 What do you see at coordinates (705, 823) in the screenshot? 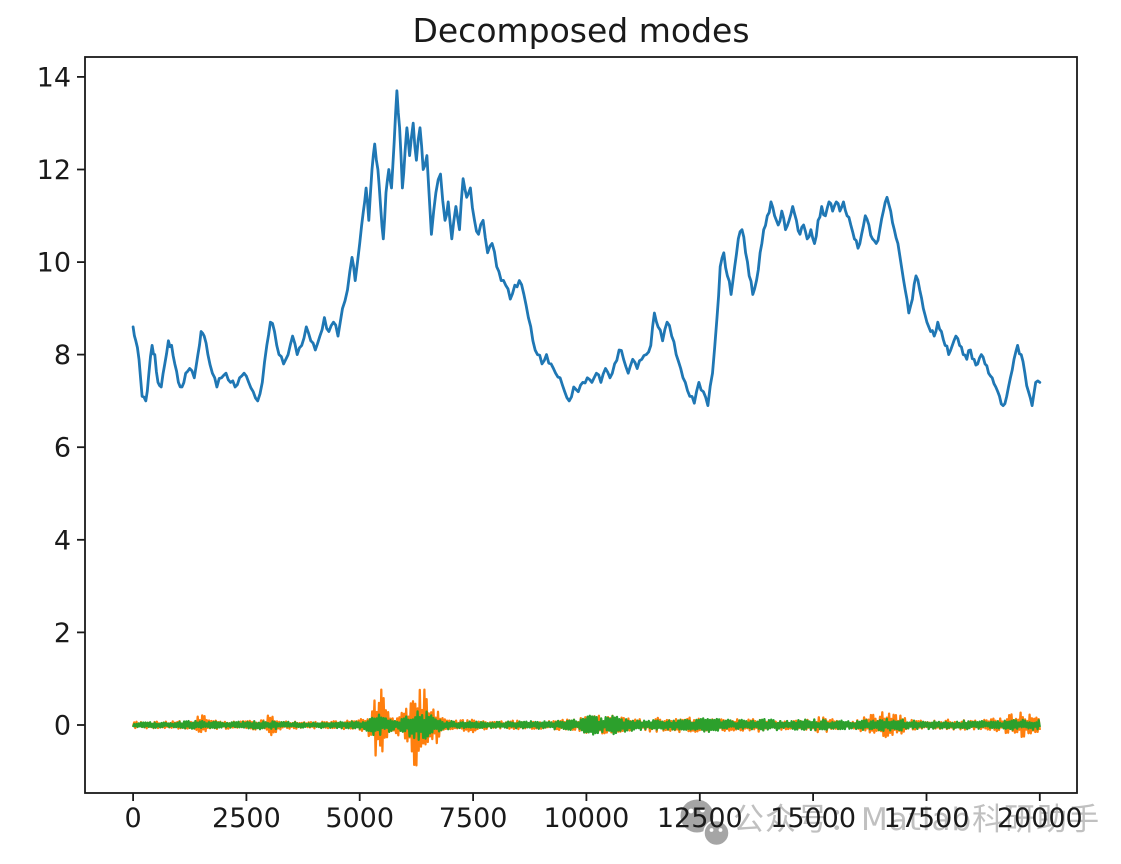
I see `wechat-icon` at bounding box center [705, 823].